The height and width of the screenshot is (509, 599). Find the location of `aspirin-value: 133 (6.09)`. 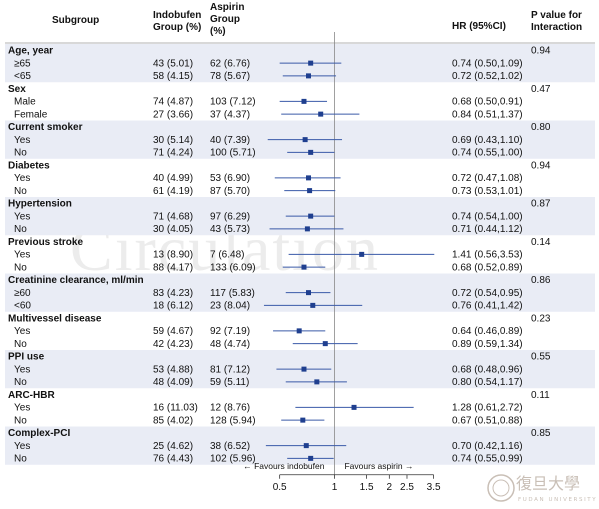

aspirin-value: 133 (6.09) is located at coordinates (233, 267).